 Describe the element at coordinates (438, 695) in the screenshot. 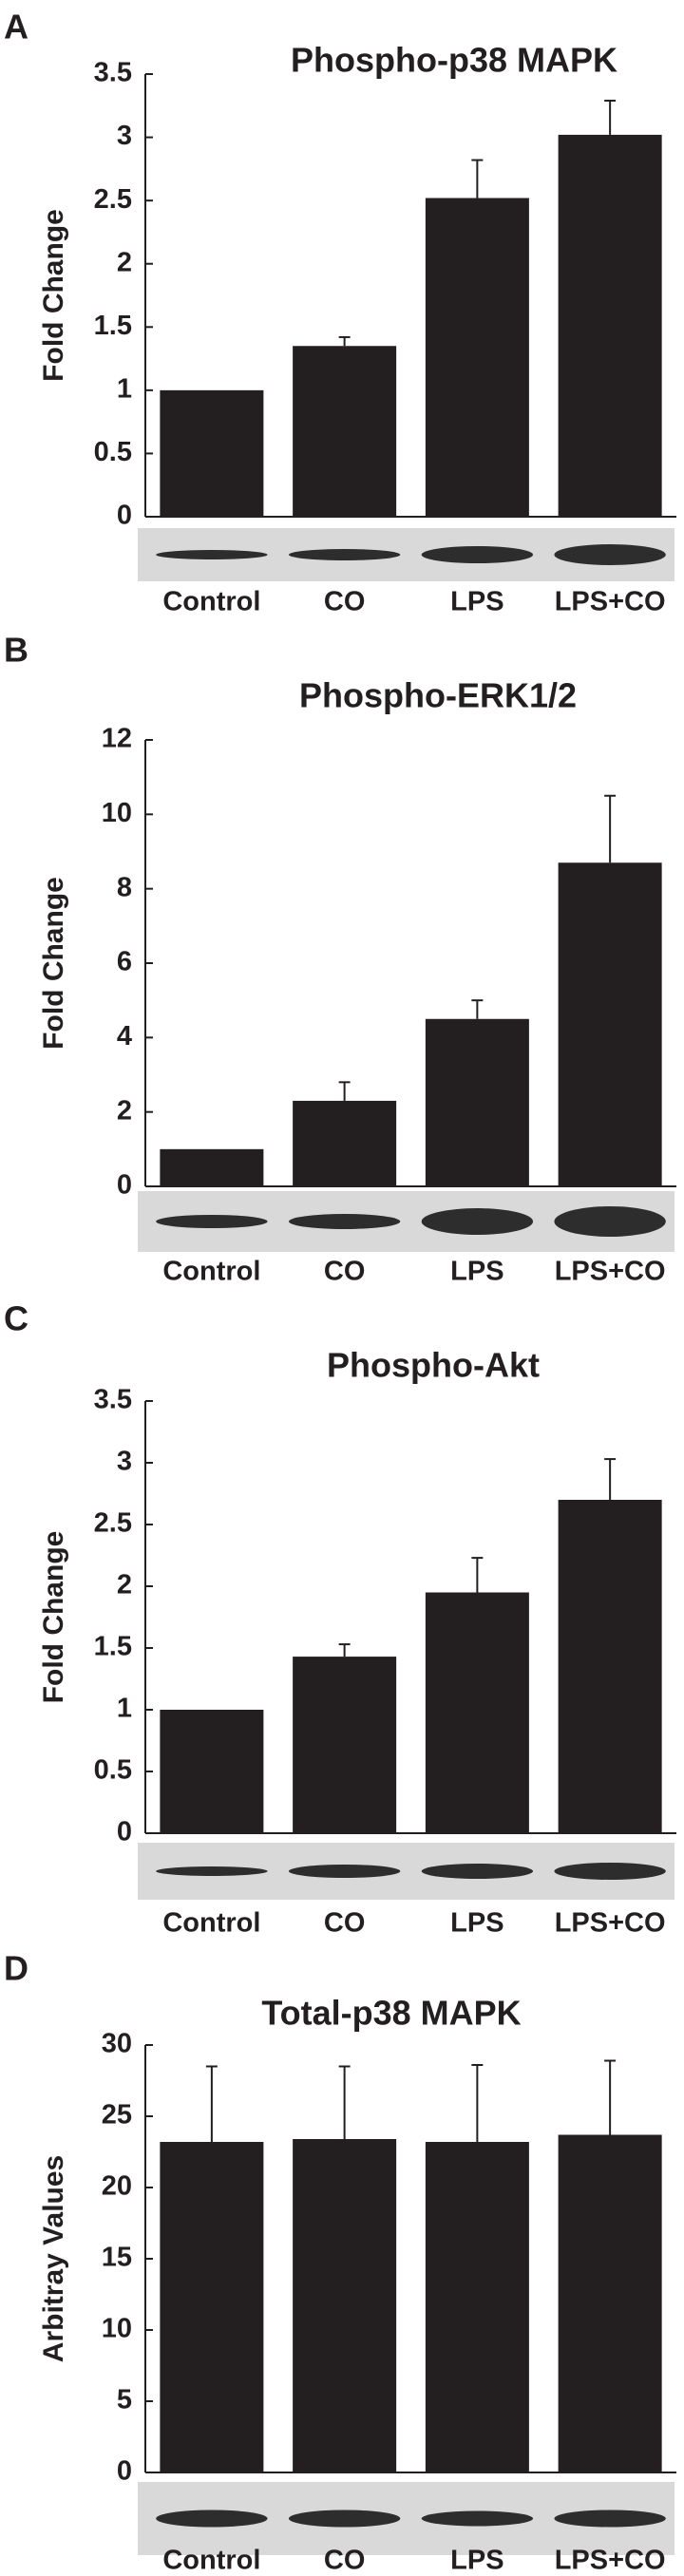

I see `chart-title: Phospho-ERK1/2` at that location.